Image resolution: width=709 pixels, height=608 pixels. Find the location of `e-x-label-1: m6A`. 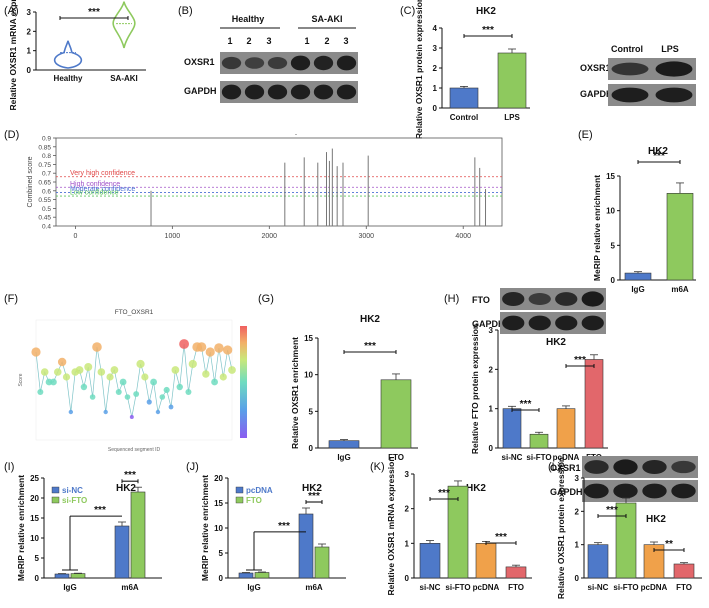

e-x-label-1: m6A is located at coordinates (680, 289).